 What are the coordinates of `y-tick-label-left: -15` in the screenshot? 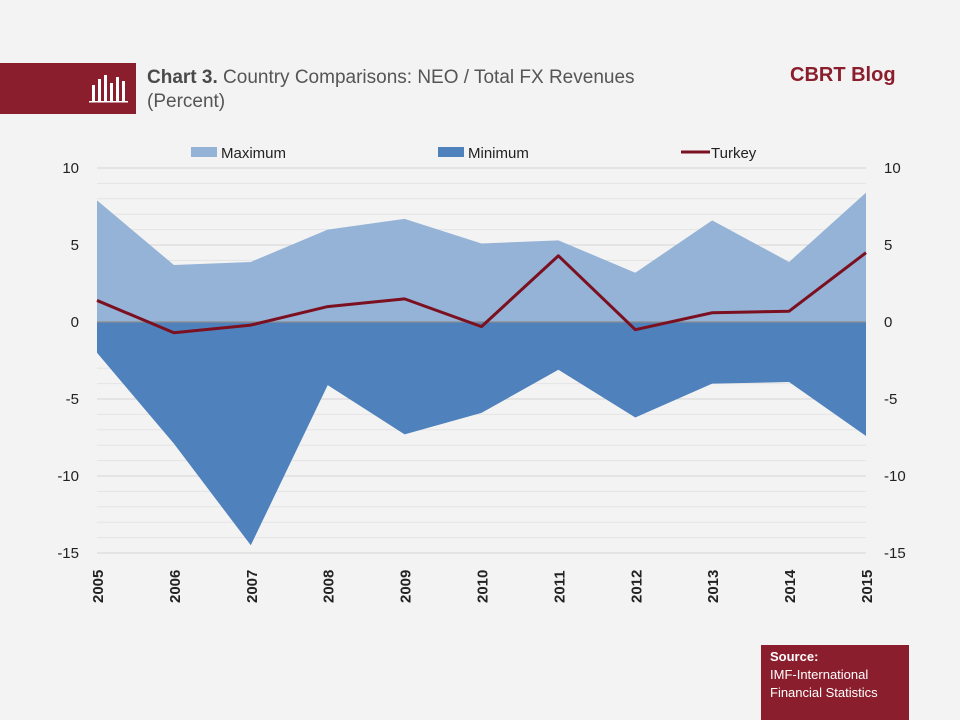 It's located at (68, 553).